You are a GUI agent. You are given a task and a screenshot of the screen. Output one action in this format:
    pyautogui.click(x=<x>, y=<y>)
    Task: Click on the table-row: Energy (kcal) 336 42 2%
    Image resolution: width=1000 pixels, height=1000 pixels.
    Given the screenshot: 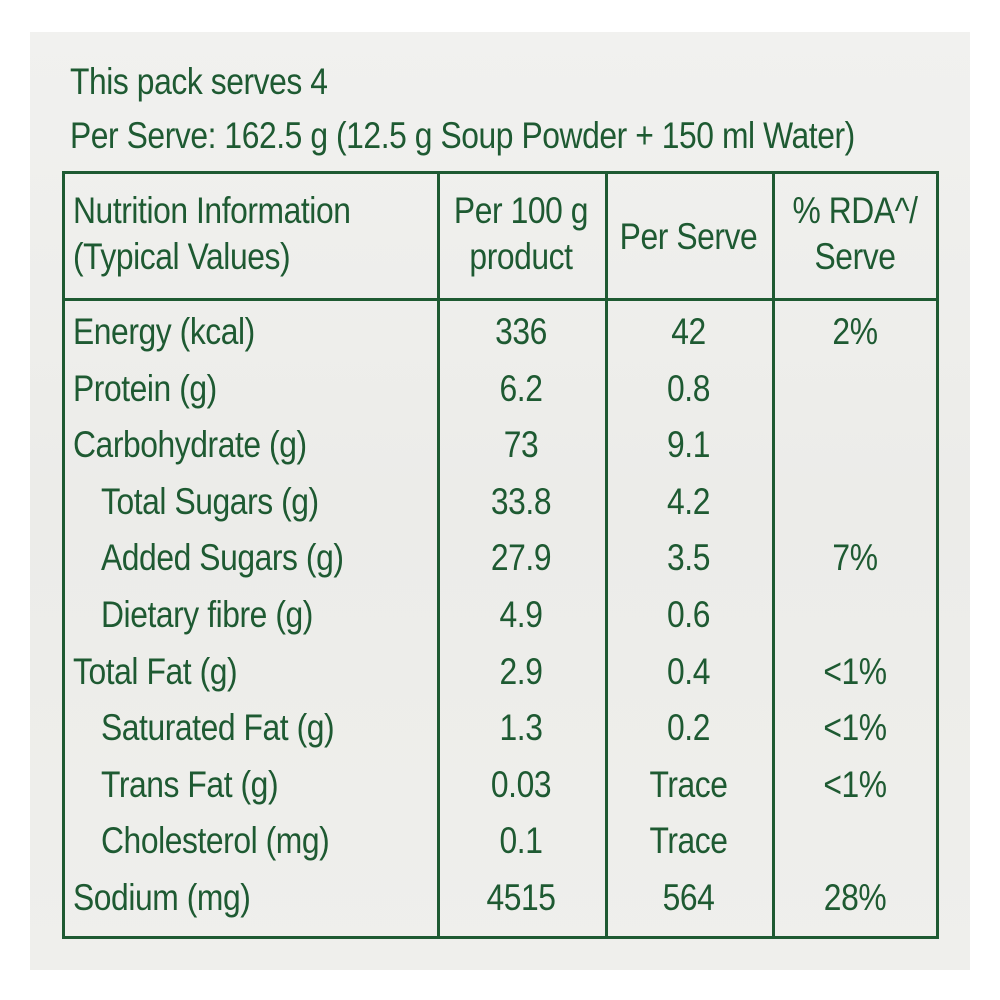 What is the action you would take?
    pyautogui.click(x=500, y=332)
    